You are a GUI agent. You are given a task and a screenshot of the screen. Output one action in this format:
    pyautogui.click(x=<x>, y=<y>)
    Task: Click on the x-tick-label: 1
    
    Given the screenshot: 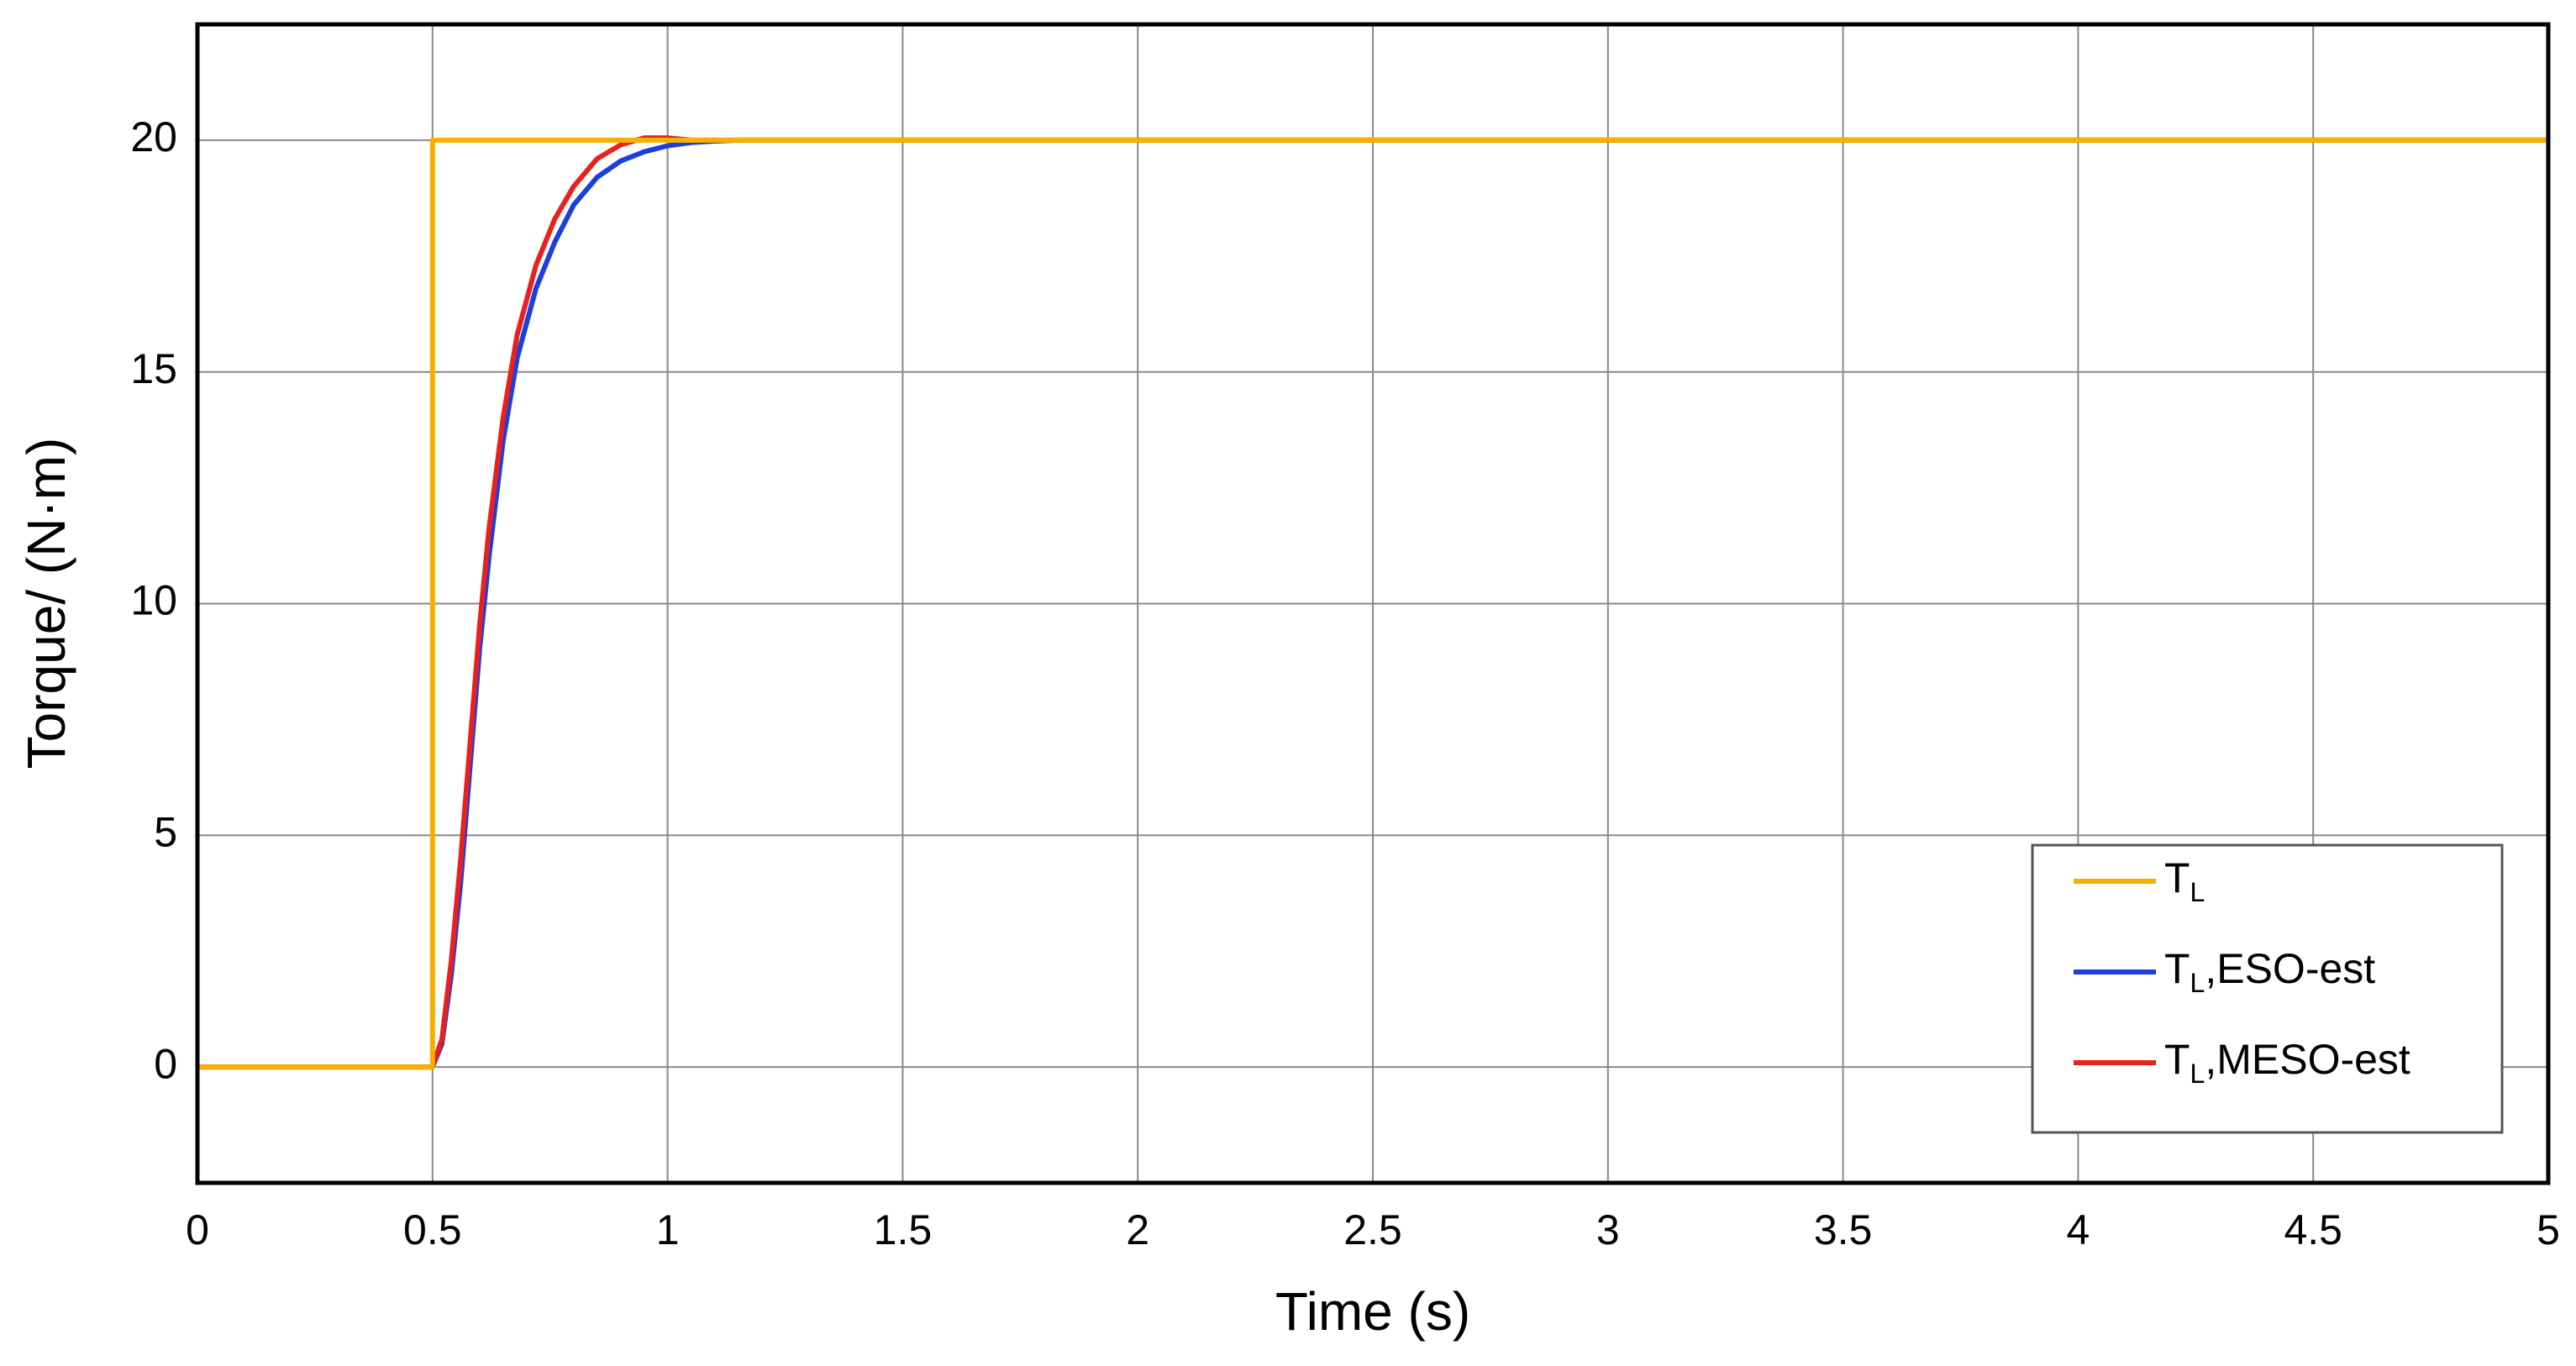 What is the action you would take?
    pyautogui.click(x=668, y=1229)
    